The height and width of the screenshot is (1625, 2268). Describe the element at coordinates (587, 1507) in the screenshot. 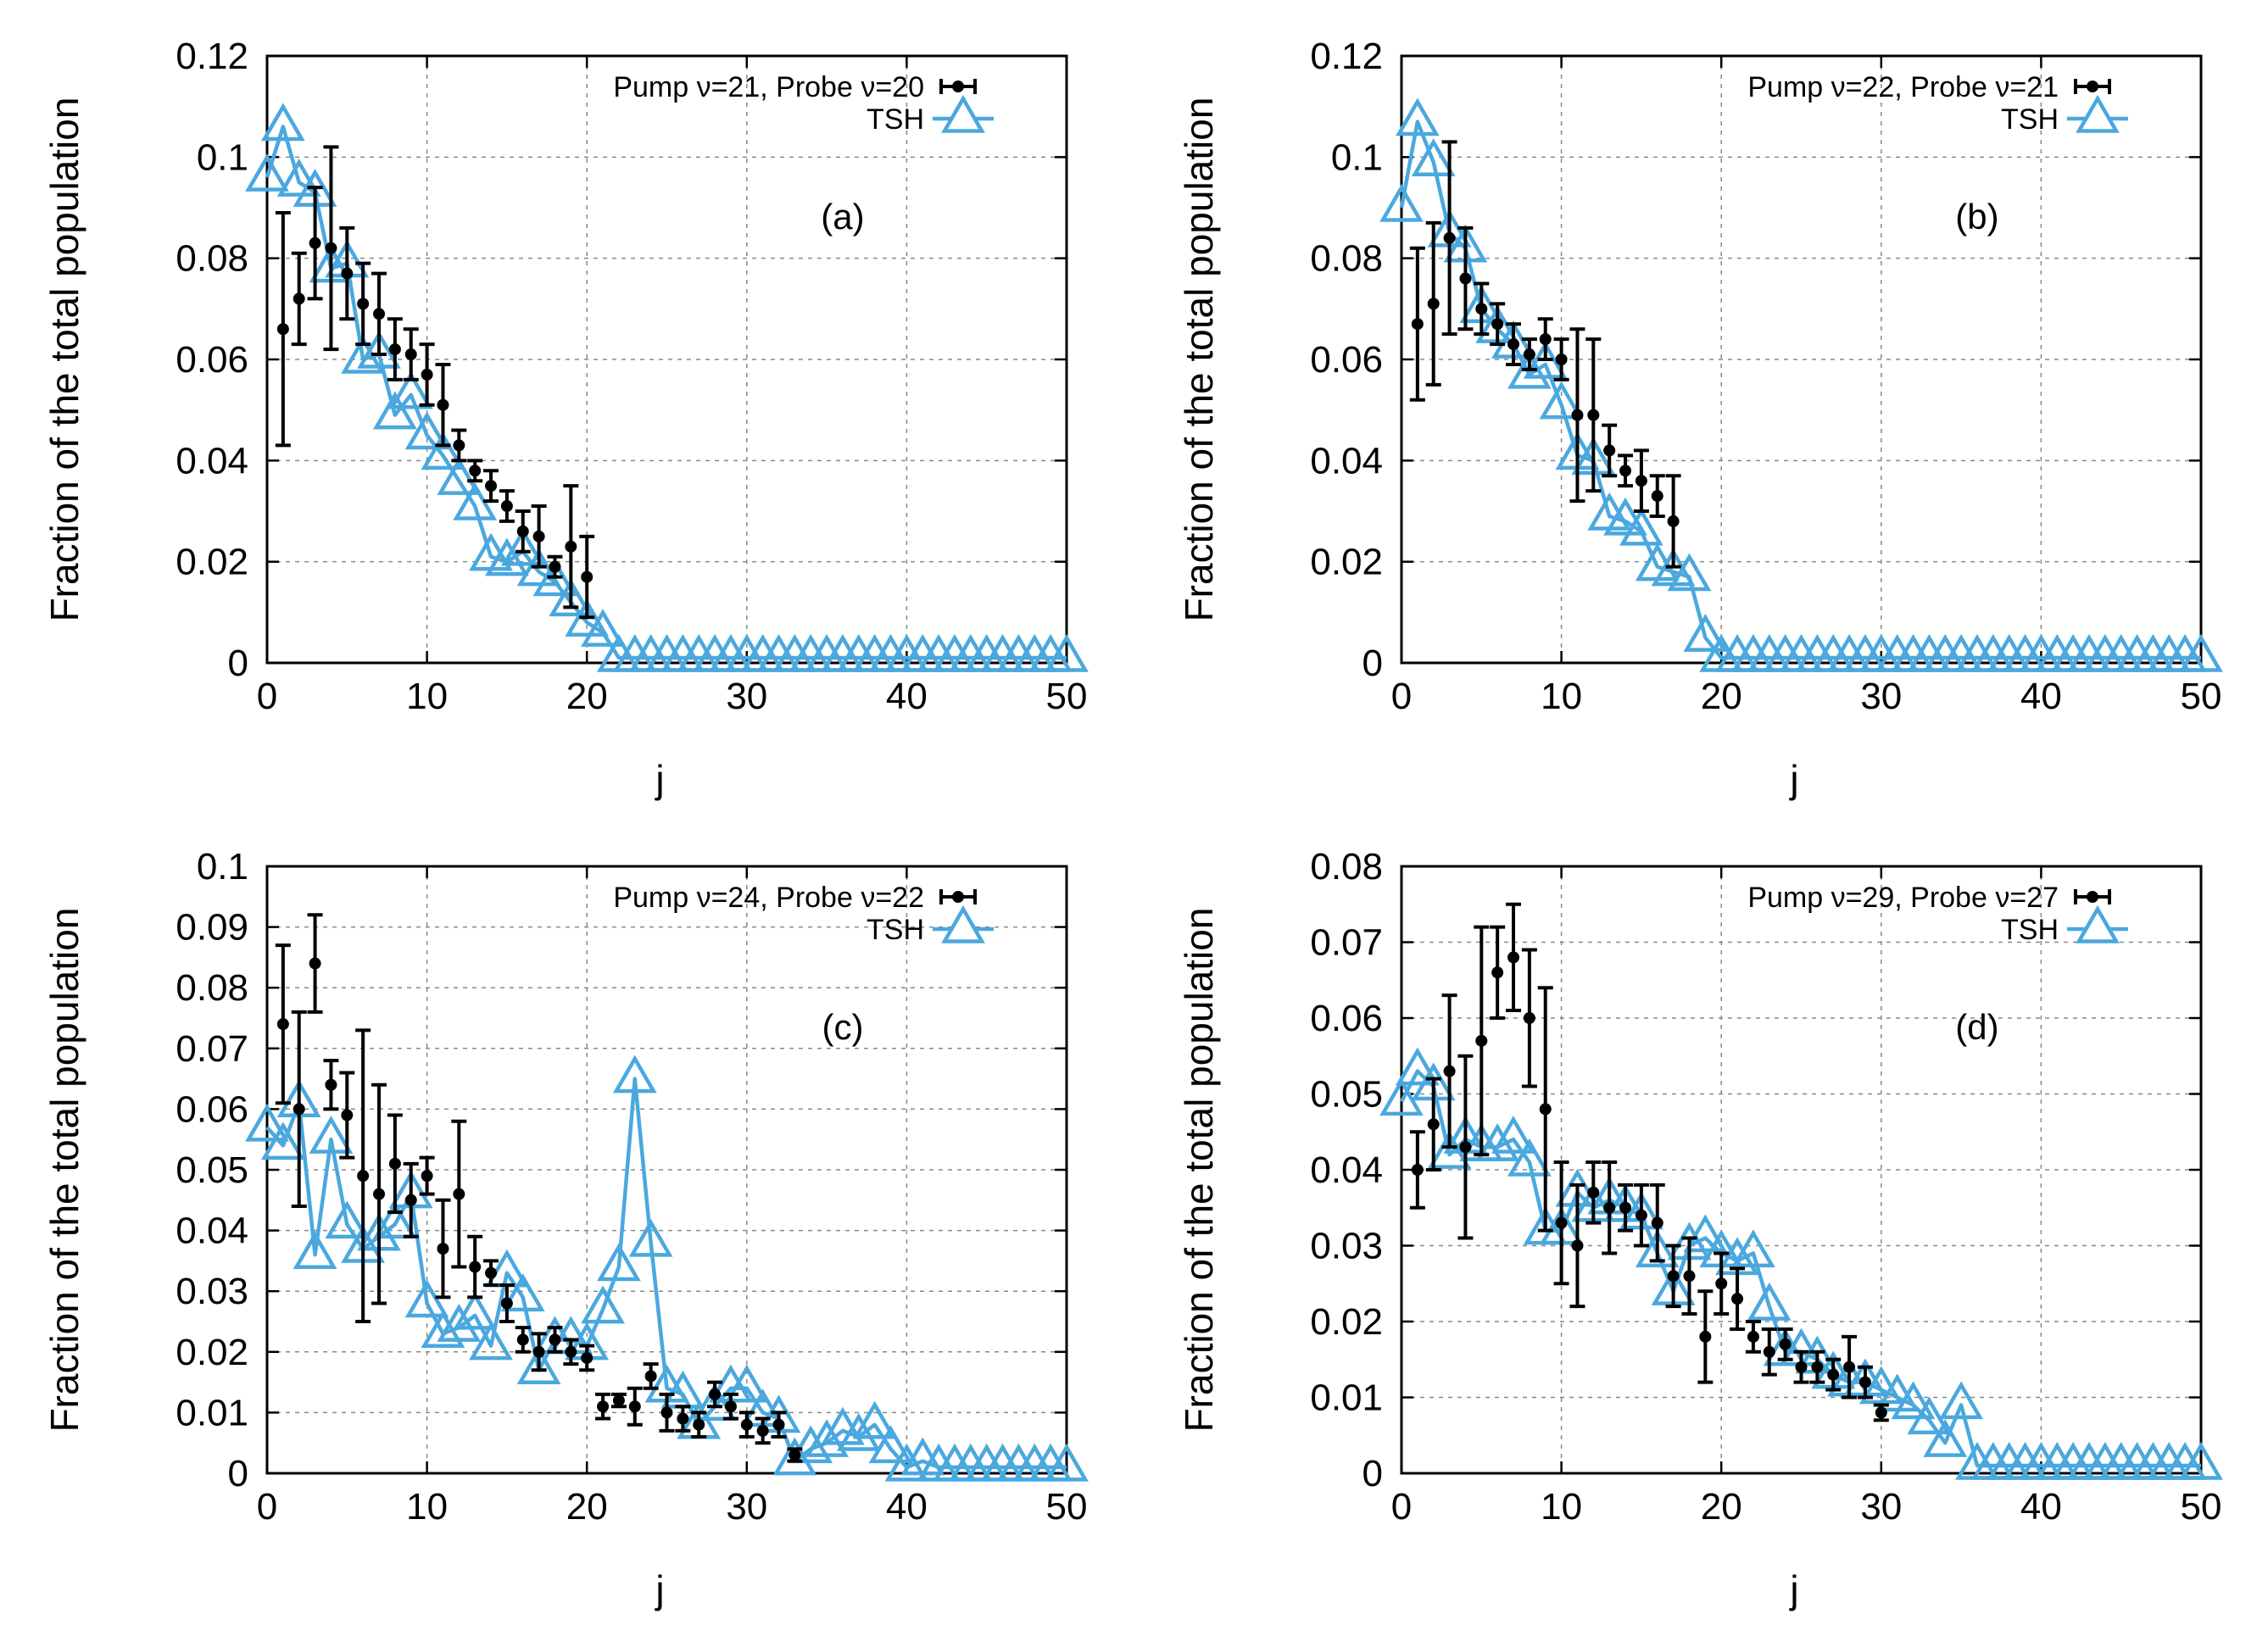

I see `x-tick-label: 20` at that location.